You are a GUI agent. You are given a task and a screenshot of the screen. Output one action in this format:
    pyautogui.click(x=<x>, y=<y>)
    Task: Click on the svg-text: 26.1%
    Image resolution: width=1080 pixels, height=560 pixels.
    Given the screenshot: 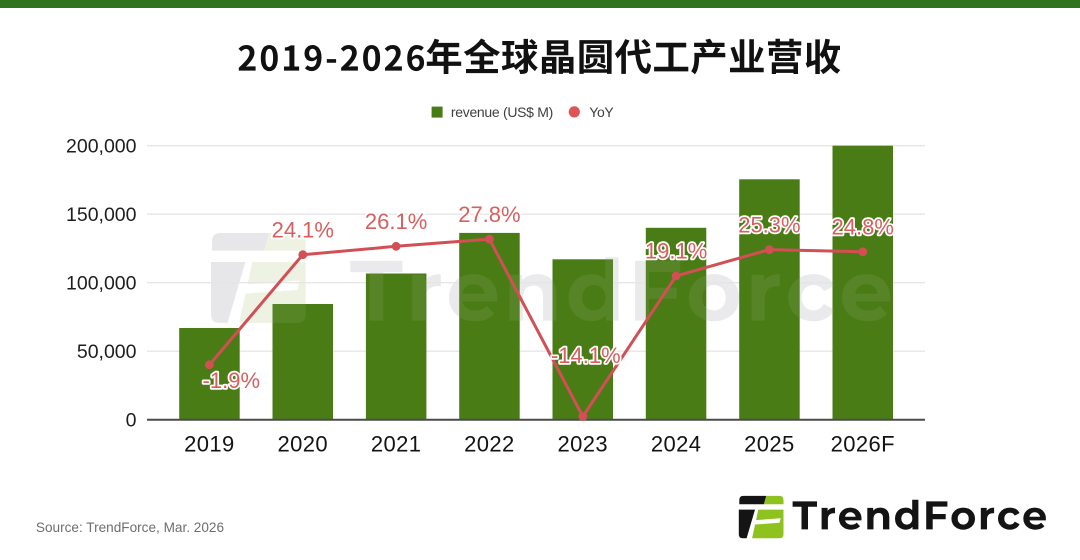 What is the action you would take?
    pyautogui.click(x=396, y=221)
    